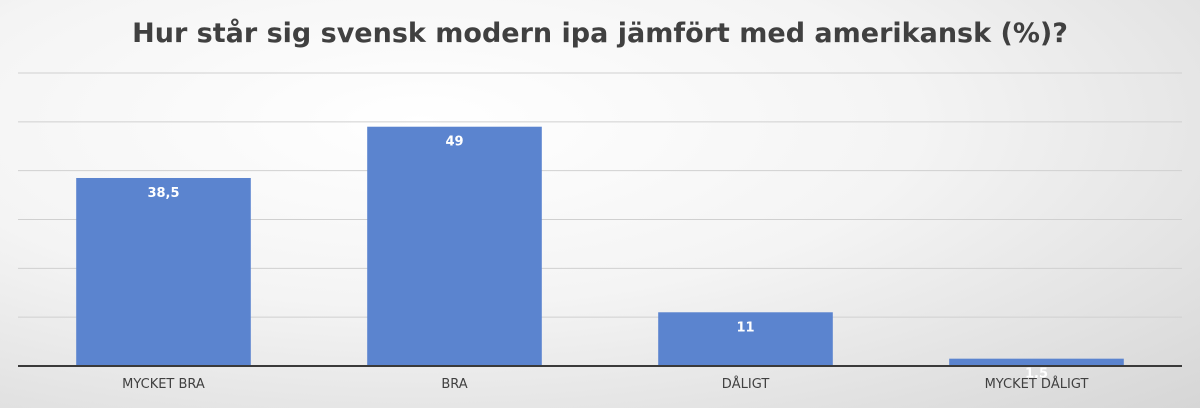  What do you see at coordinates (454, 142) in the screenshot?
I see `data-label-1: 49` at bounding box center [454, 142].